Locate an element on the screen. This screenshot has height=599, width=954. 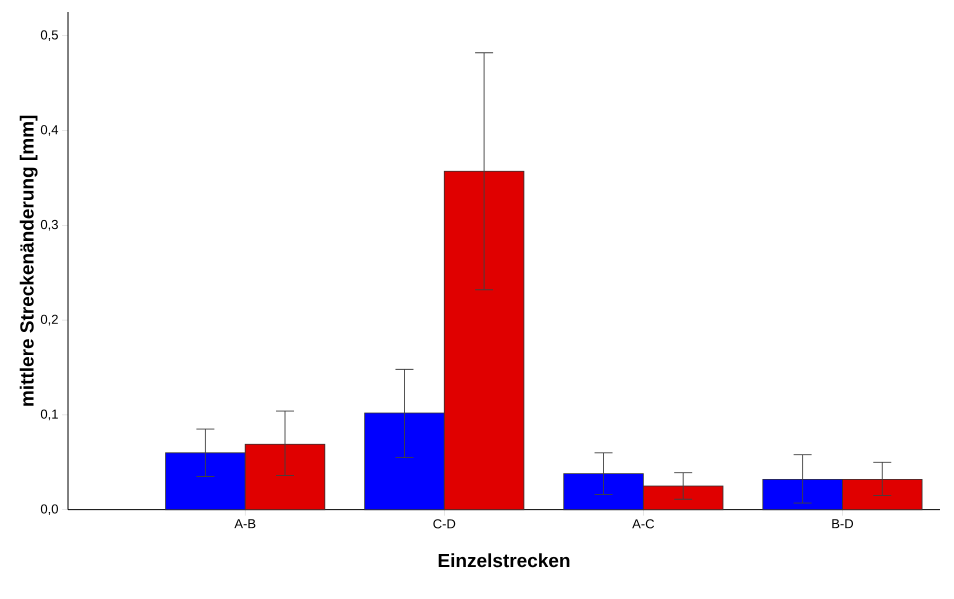
y-tick-label: 0,5 is located at coordinates (49, 36).